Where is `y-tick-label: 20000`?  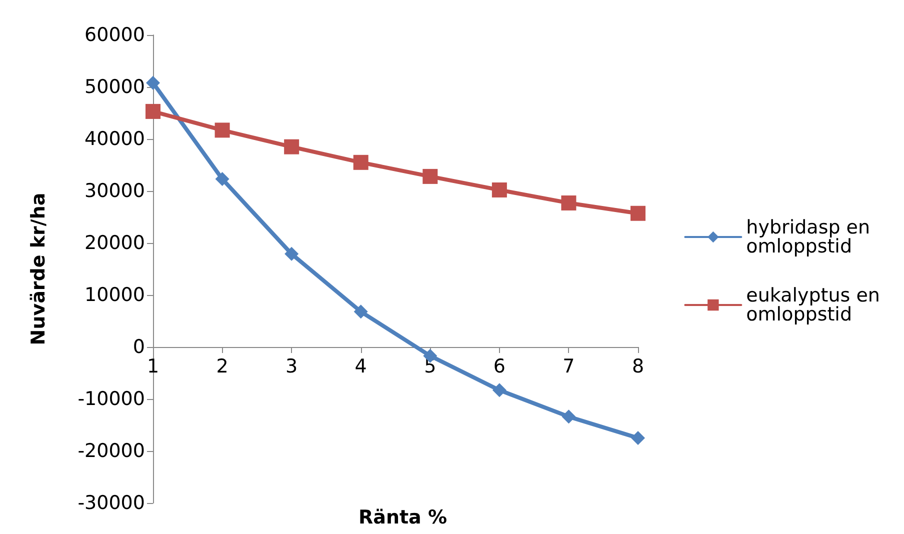 y-tick-label: 20000 is located at coordinates (114, 243).